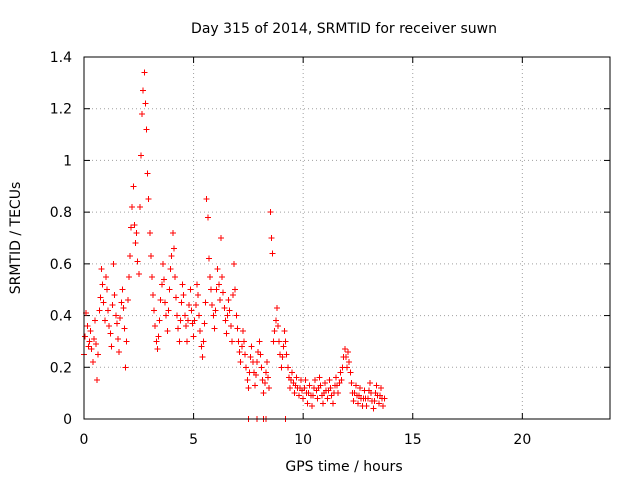 This screenshot has height=480, width=640. What do you see at coordinates (303, 440) in the screenshot?
I see `x-tick-label: 10` at bounding box center [303, 440].